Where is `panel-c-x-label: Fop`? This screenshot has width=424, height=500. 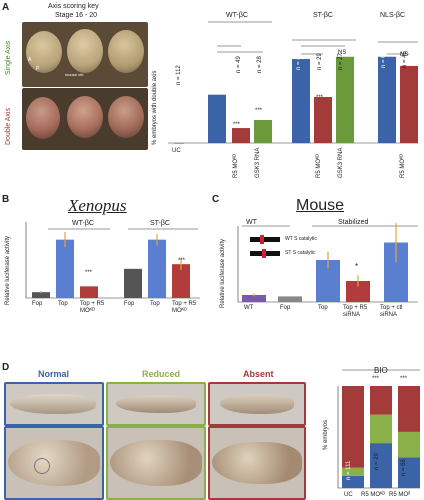 panel-c-x-label: Fop is located at coordinates (285, 308).